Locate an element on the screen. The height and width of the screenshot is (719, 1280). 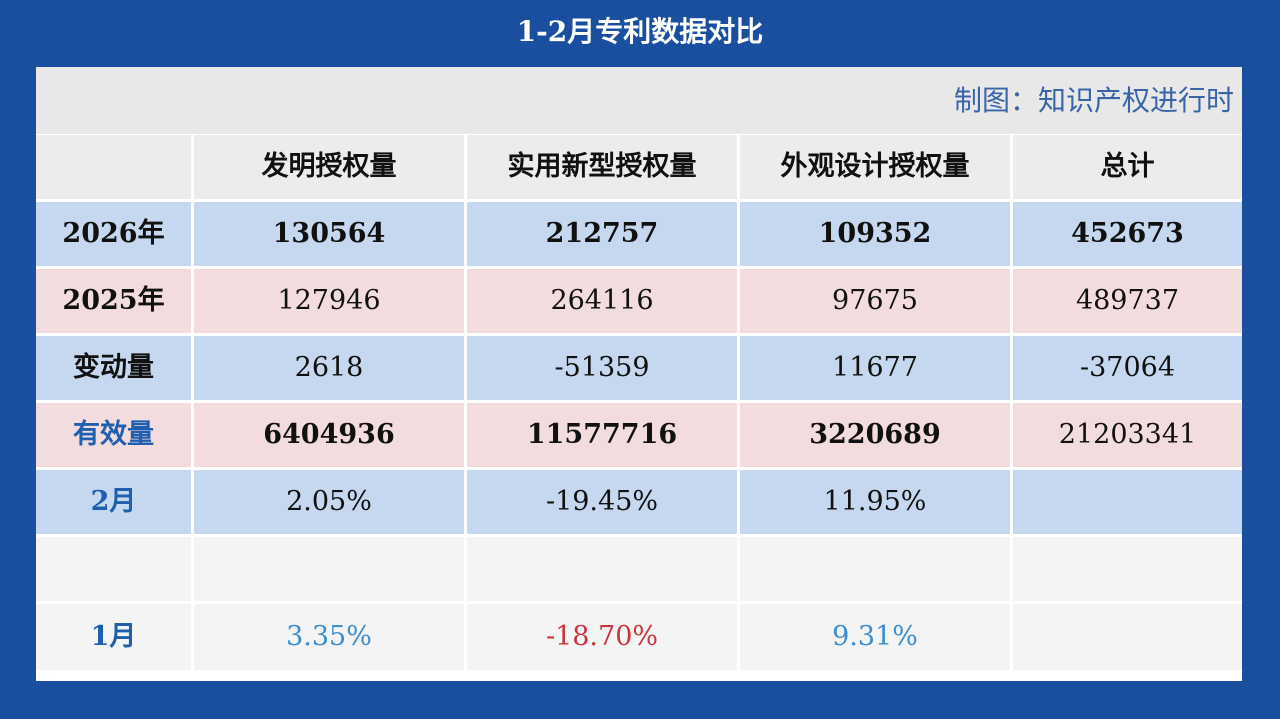
header-invention: 发明授权量 is located at coordinates (329, 167).